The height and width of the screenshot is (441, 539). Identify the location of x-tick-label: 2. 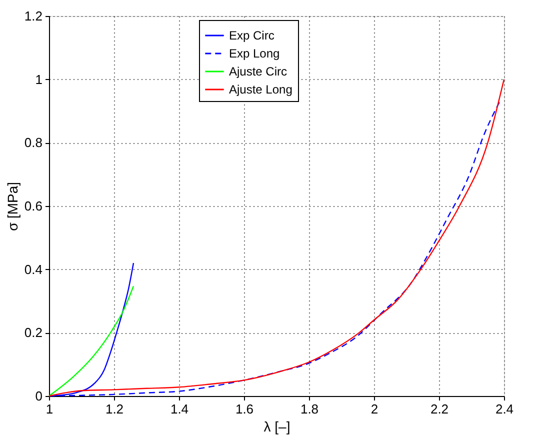
(374, 409).